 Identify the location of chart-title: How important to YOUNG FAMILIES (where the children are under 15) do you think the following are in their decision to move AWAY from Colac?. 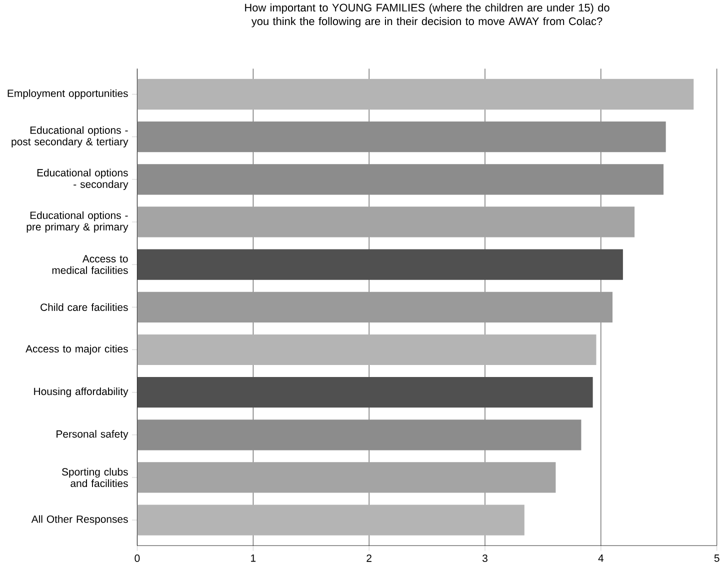
(427, 15).